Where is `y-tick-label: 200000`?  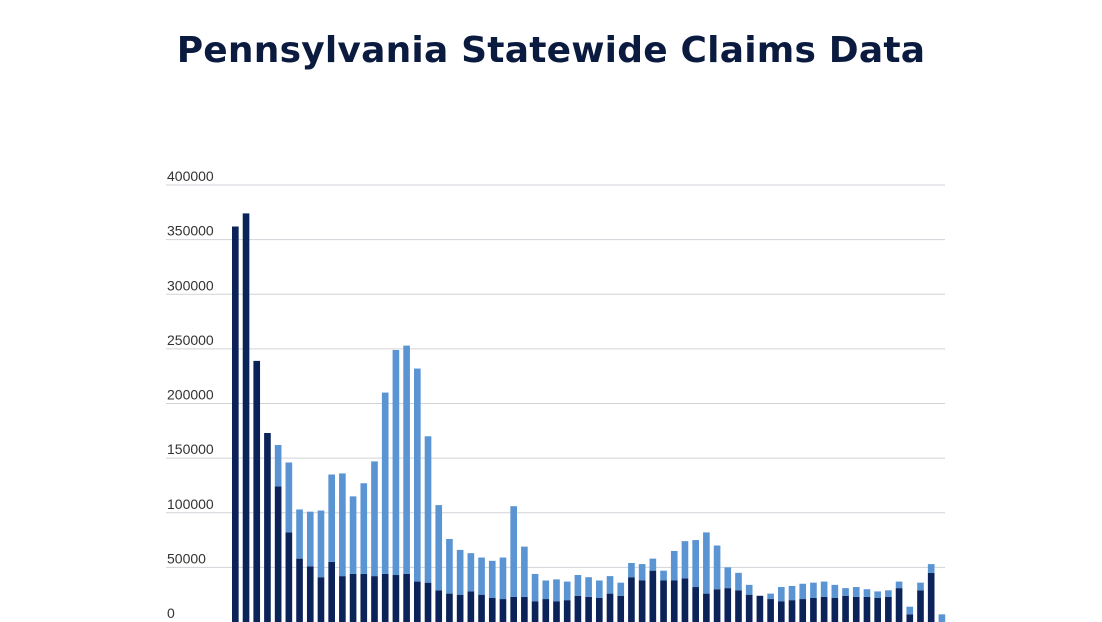
y-tick-label: 200000 is located at coordinates (190, 395).